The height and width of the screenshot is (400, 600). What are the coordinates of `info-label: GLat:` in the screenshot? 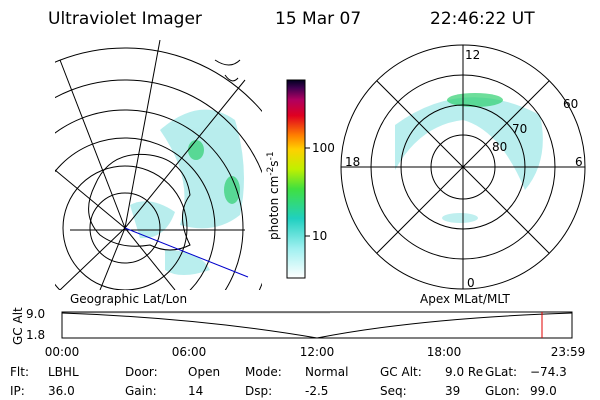 It's located at (501, 372).